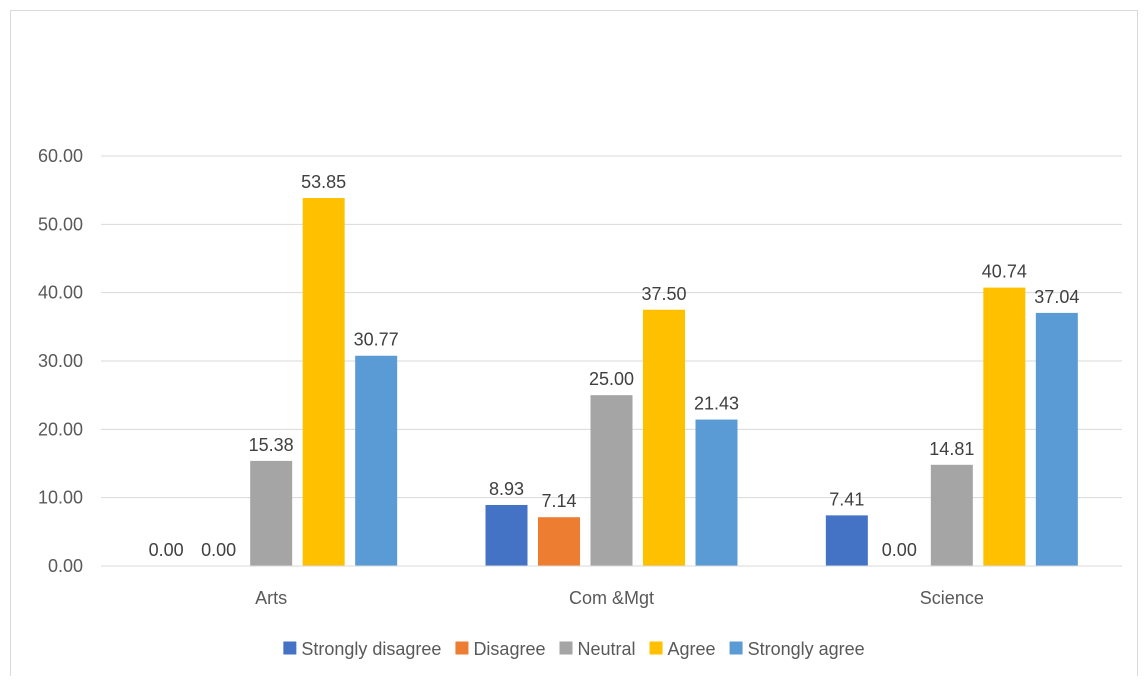 The image size is (1148, 681). What do you see at coordinates (376, 340) in the screenshot?
I see `data-label: 30.77` at bounding box center [376, 340].